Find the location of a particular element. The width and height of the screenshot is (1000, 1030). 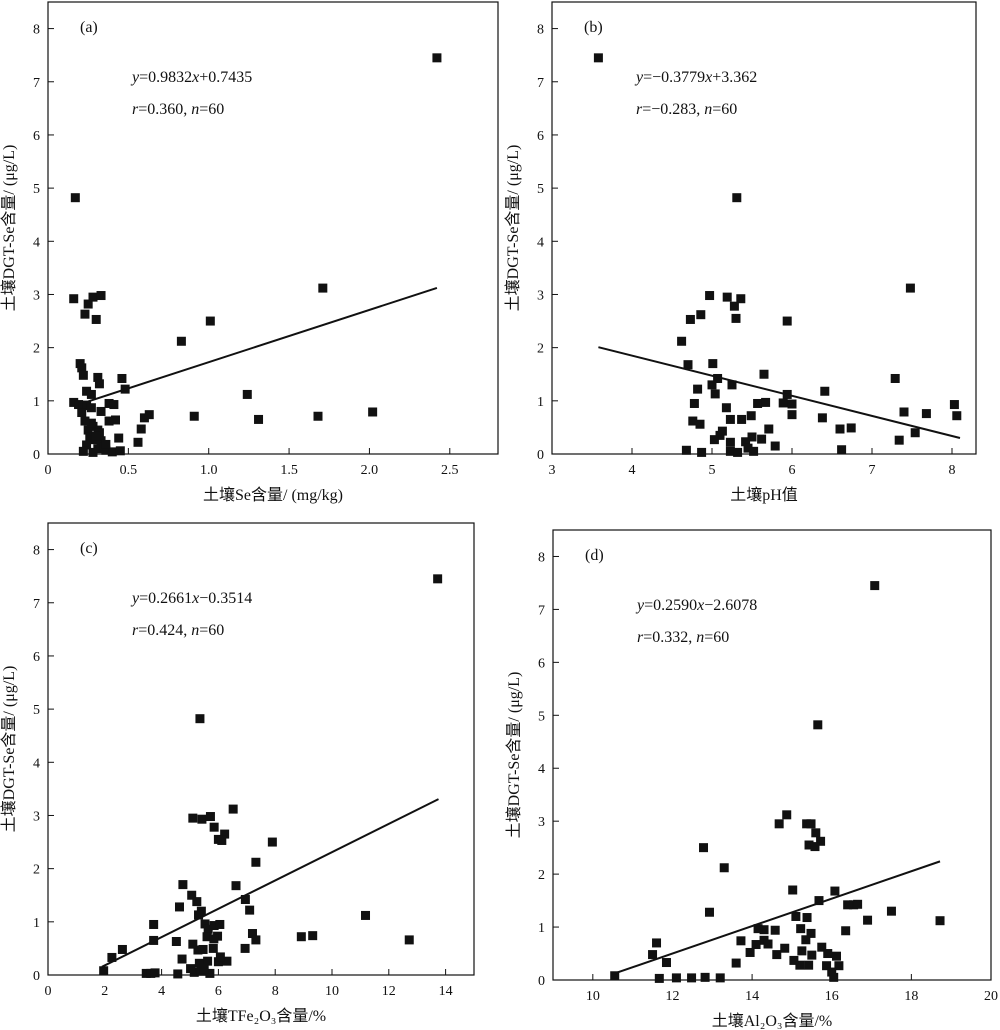

panel-a-x-axis-title: 土壤Se含量/ (mg/kg) is located at coordinates (273, 494).